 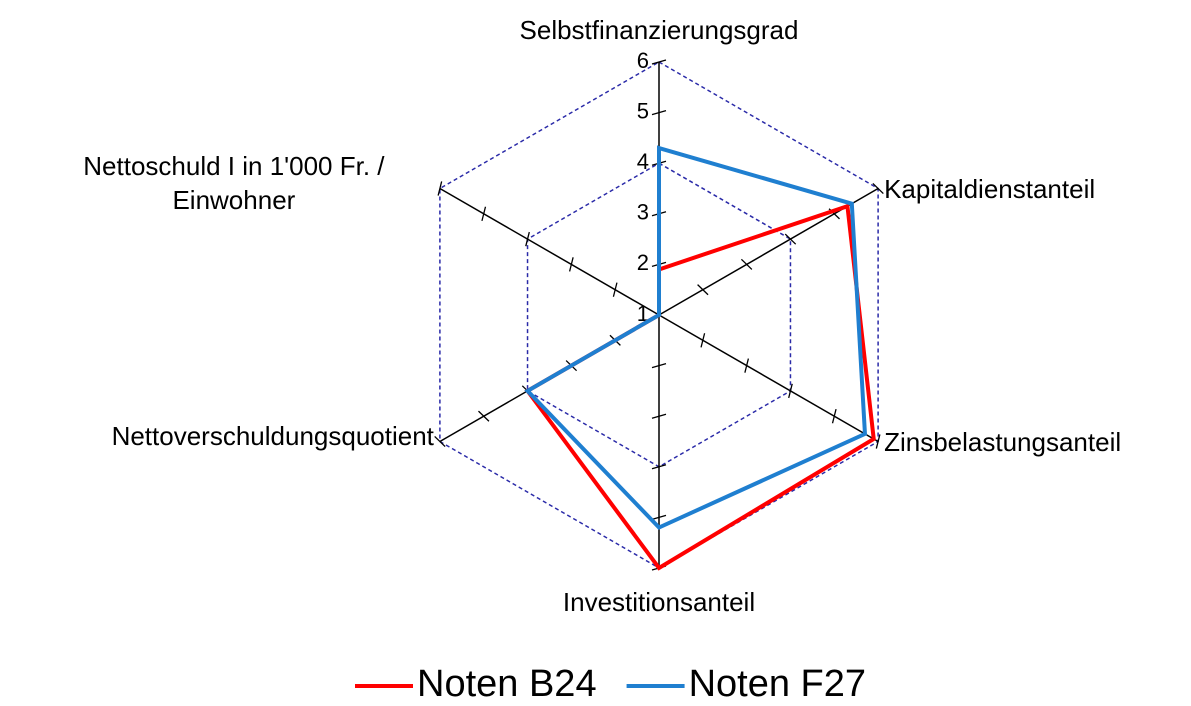 I want to click on category-label: Nettoschuld I in 1'000 Fr. / Einwohner, so click(x=234, y=182).